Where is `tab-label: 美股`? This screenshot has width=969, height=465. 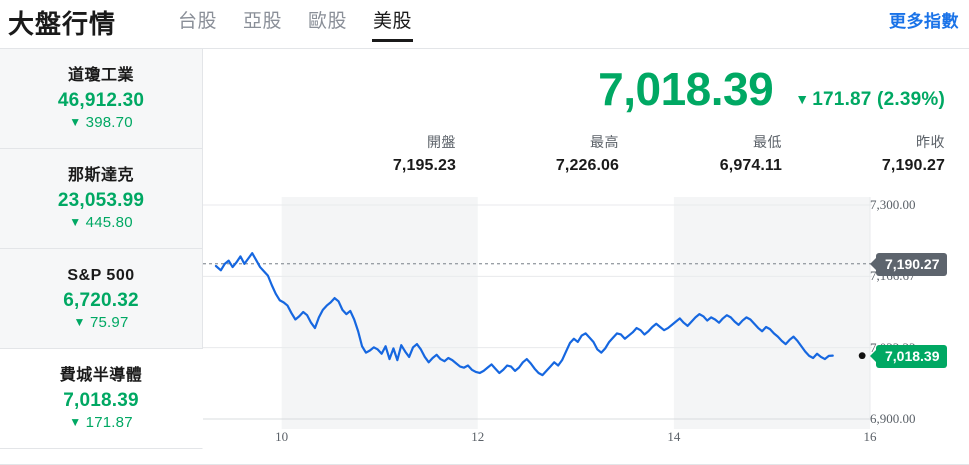 tab-label: 美股 is located at coordinates (393, 21).